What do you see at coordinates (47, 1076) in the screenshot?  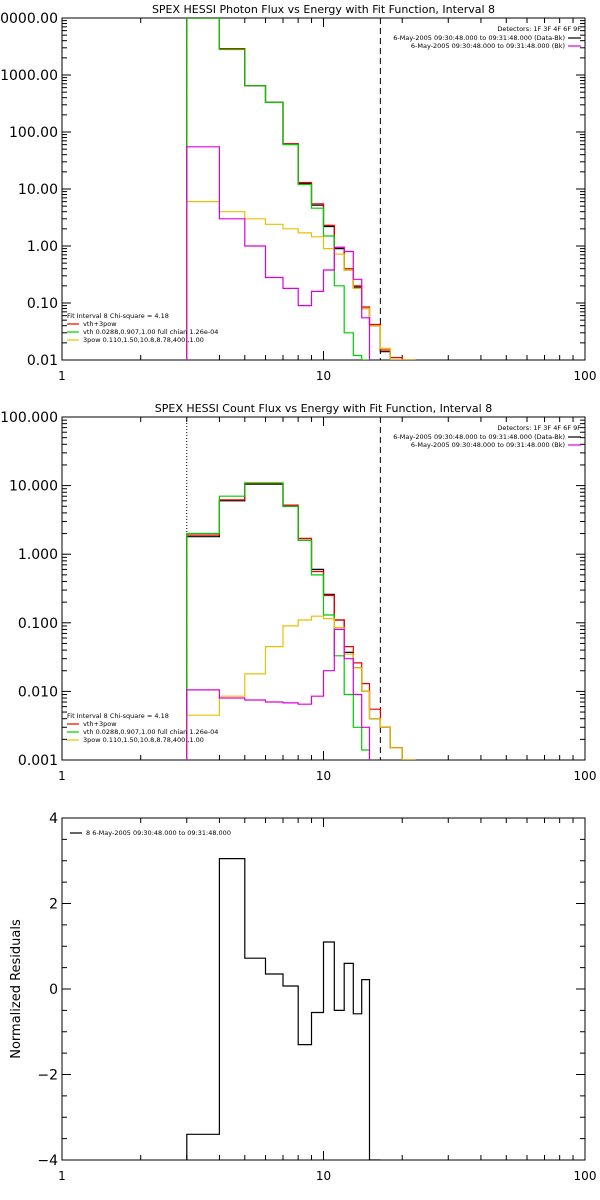 I see `y-tick-label: −2` at bounding box center [47, 1076].